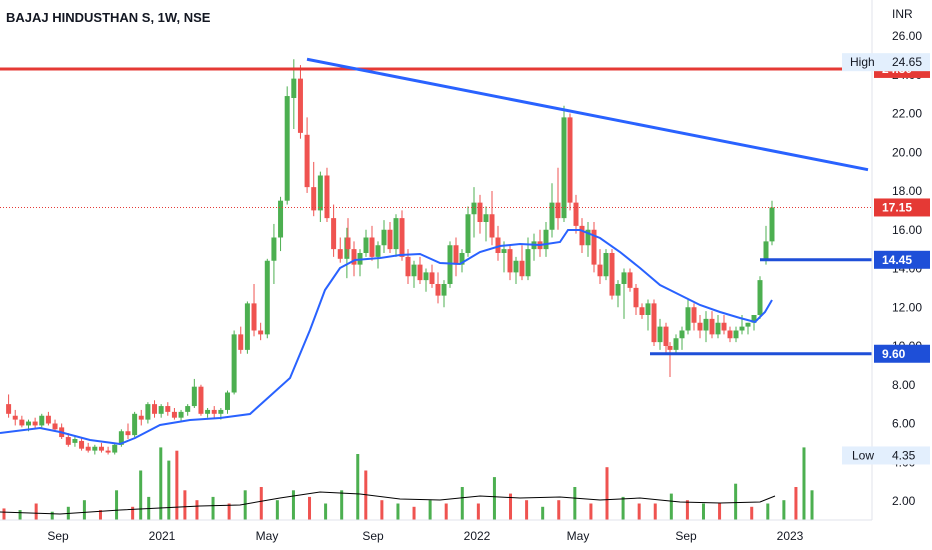 Image resolution: width=932 pixels, height=550 pixels. I want to click on low-label: Low, so click(863, 455).